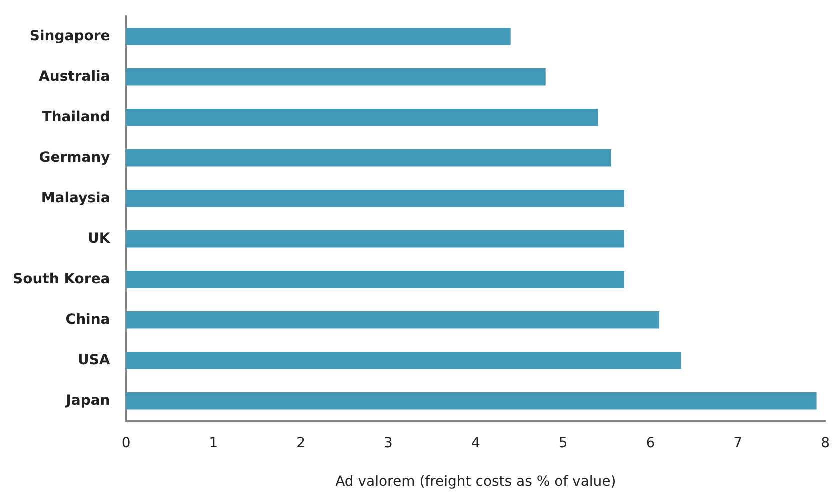 This screenshot has width=838, height=497. Describe the element at coordinates (563, 443) in the screenshot. I see `x-tick-label: 5` at that location.